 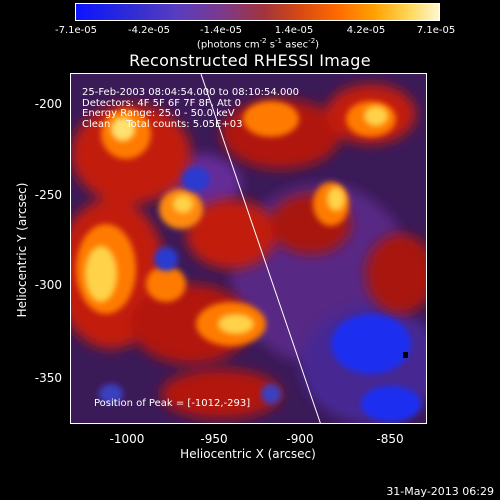 I want to click on info-line-total-counts: Clean Total counts: 5.05E+03, so click(x=162, y=124).